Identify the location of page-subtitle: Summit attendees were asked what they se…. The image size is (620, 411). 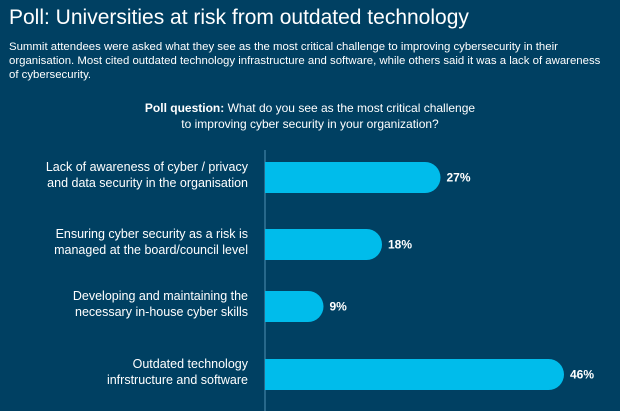
(305, 61).